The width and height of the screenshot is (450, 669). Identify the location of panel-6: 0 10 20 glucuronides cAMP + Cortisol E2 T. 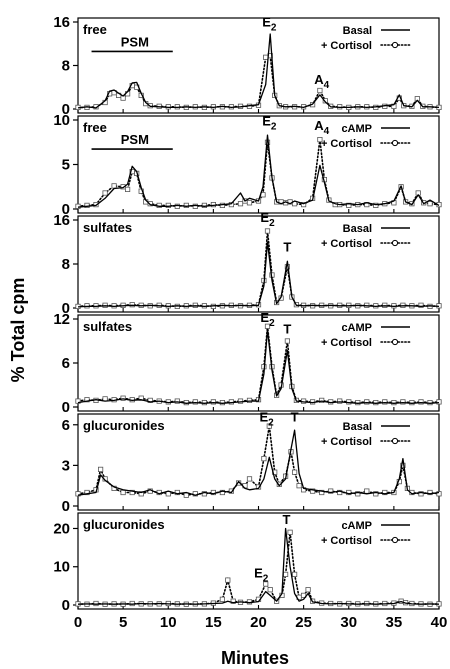
(247, 563).